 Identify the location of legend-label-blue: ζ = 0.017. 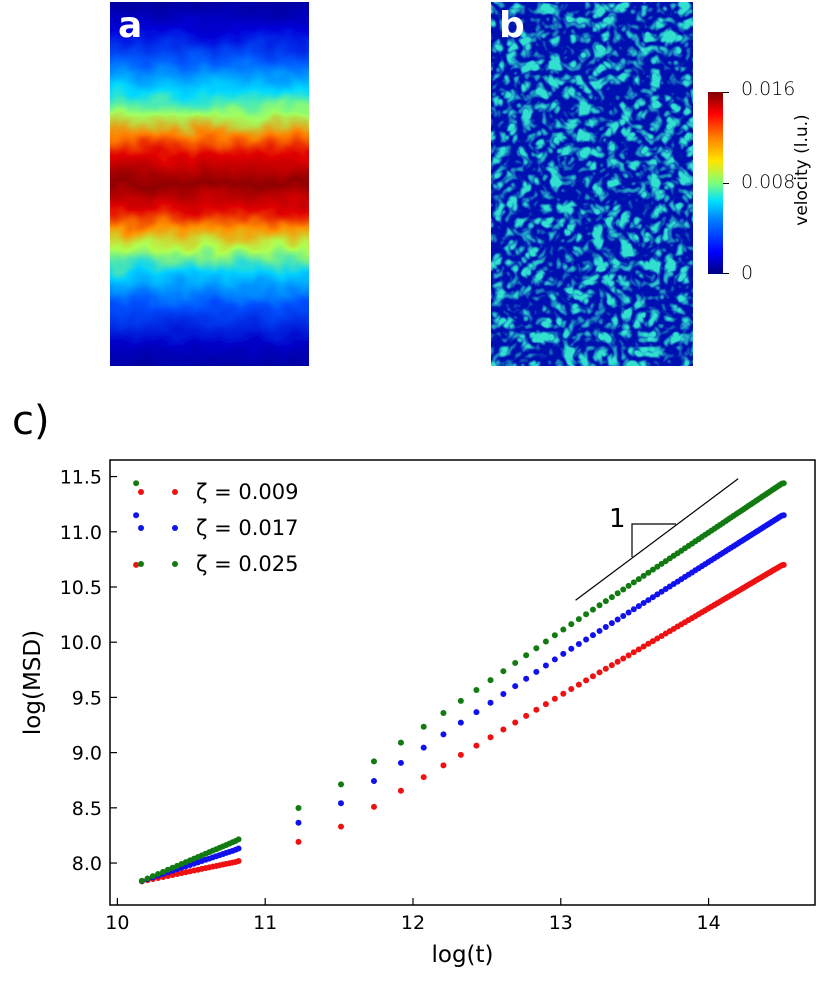
(247, 528).